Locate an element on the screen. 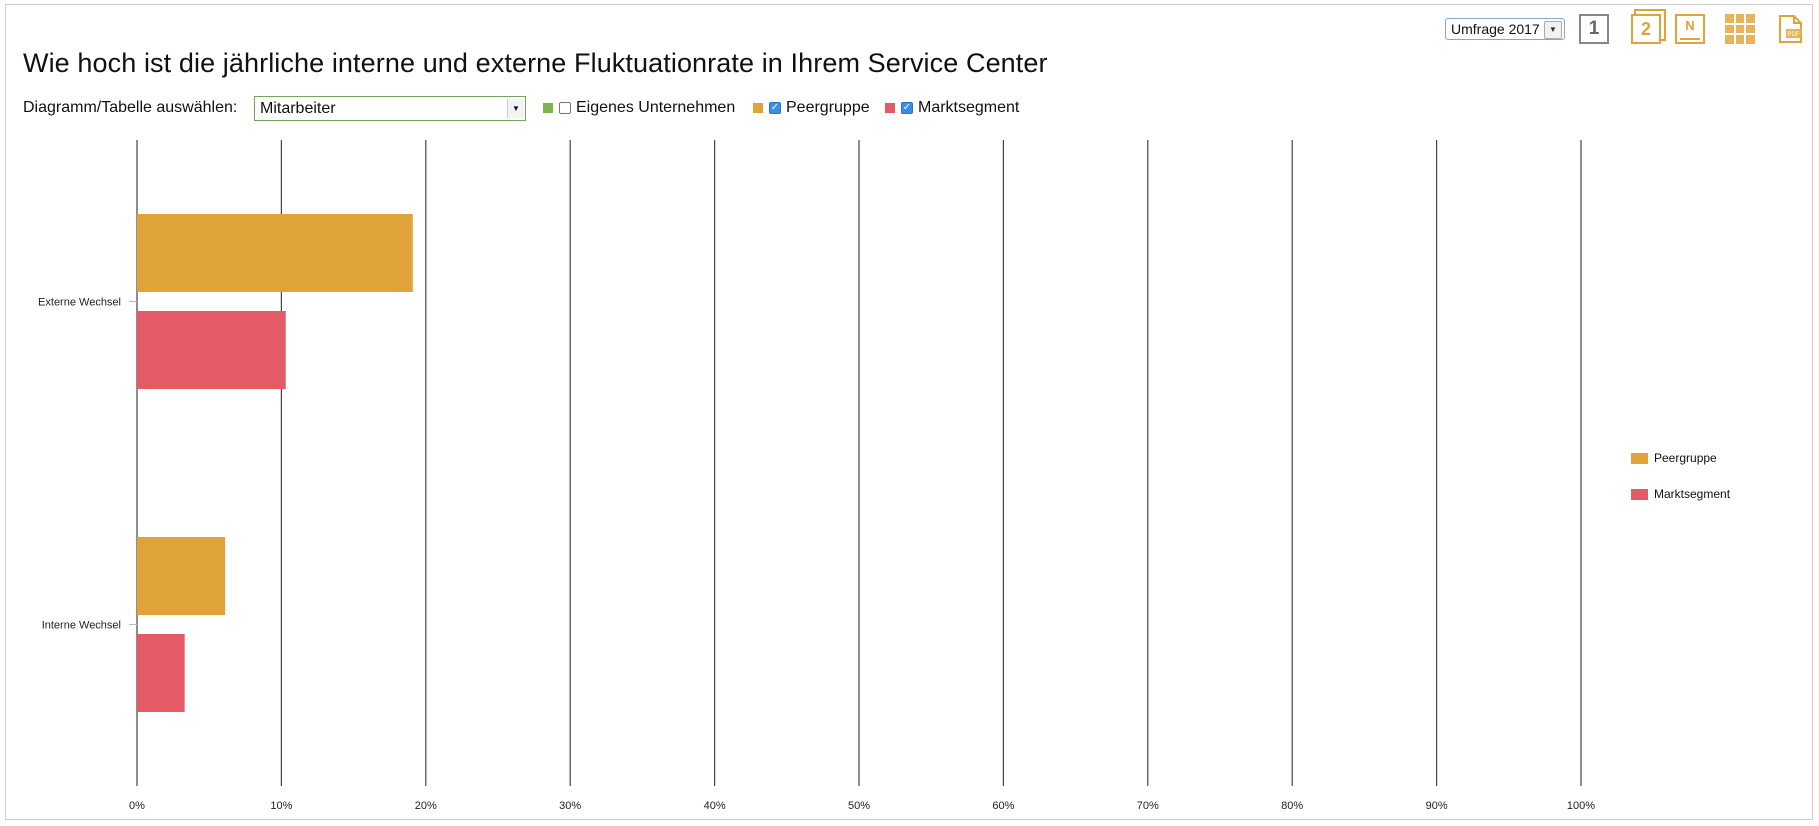  legend-item-marktsegment: Marktsegment is located at coordinates (1680, 494).